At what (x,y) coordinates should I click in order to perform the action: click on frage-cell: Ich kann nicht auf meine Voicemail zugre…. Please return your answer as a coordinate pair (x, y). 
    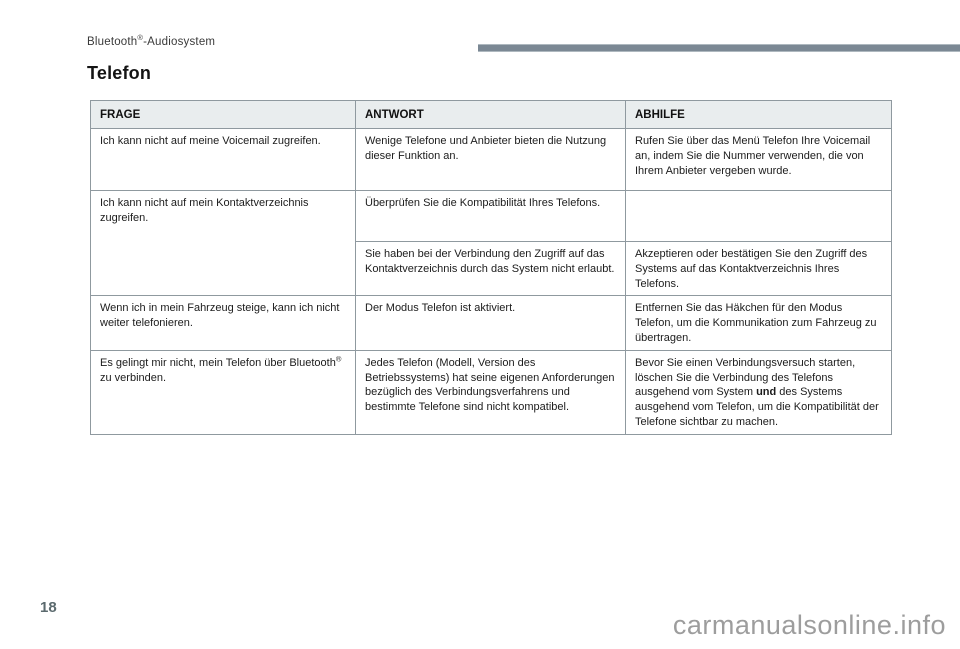
    Looking at the image, I should click on (223, 159).